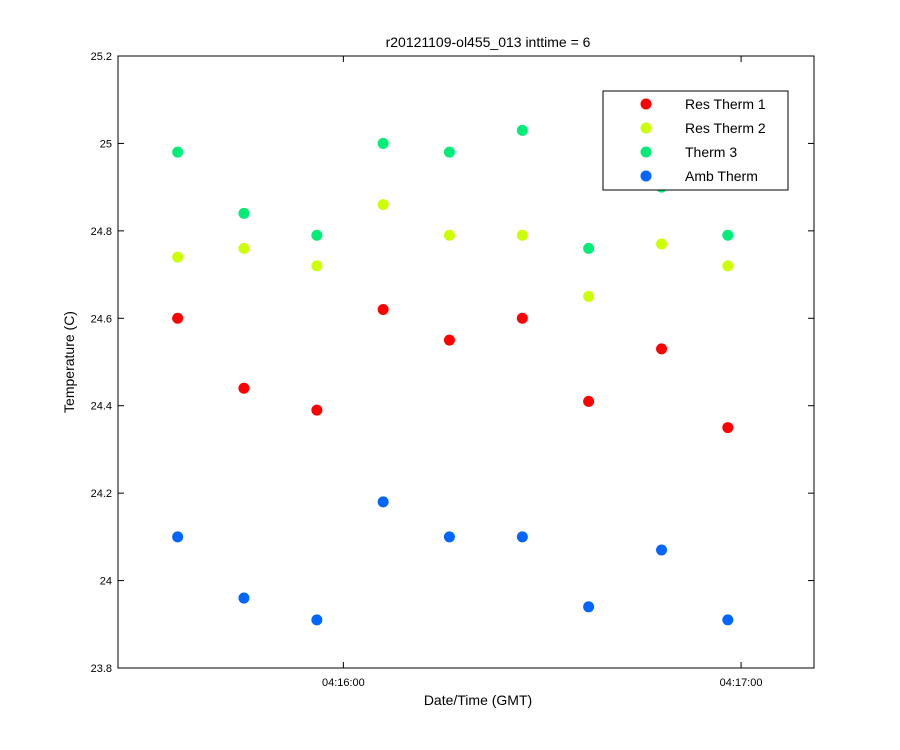  What do you see at coordinates (343, 683) in the screenshot?
I see `x-tick-label: 04:16:00` at bounding box center [343, 683].